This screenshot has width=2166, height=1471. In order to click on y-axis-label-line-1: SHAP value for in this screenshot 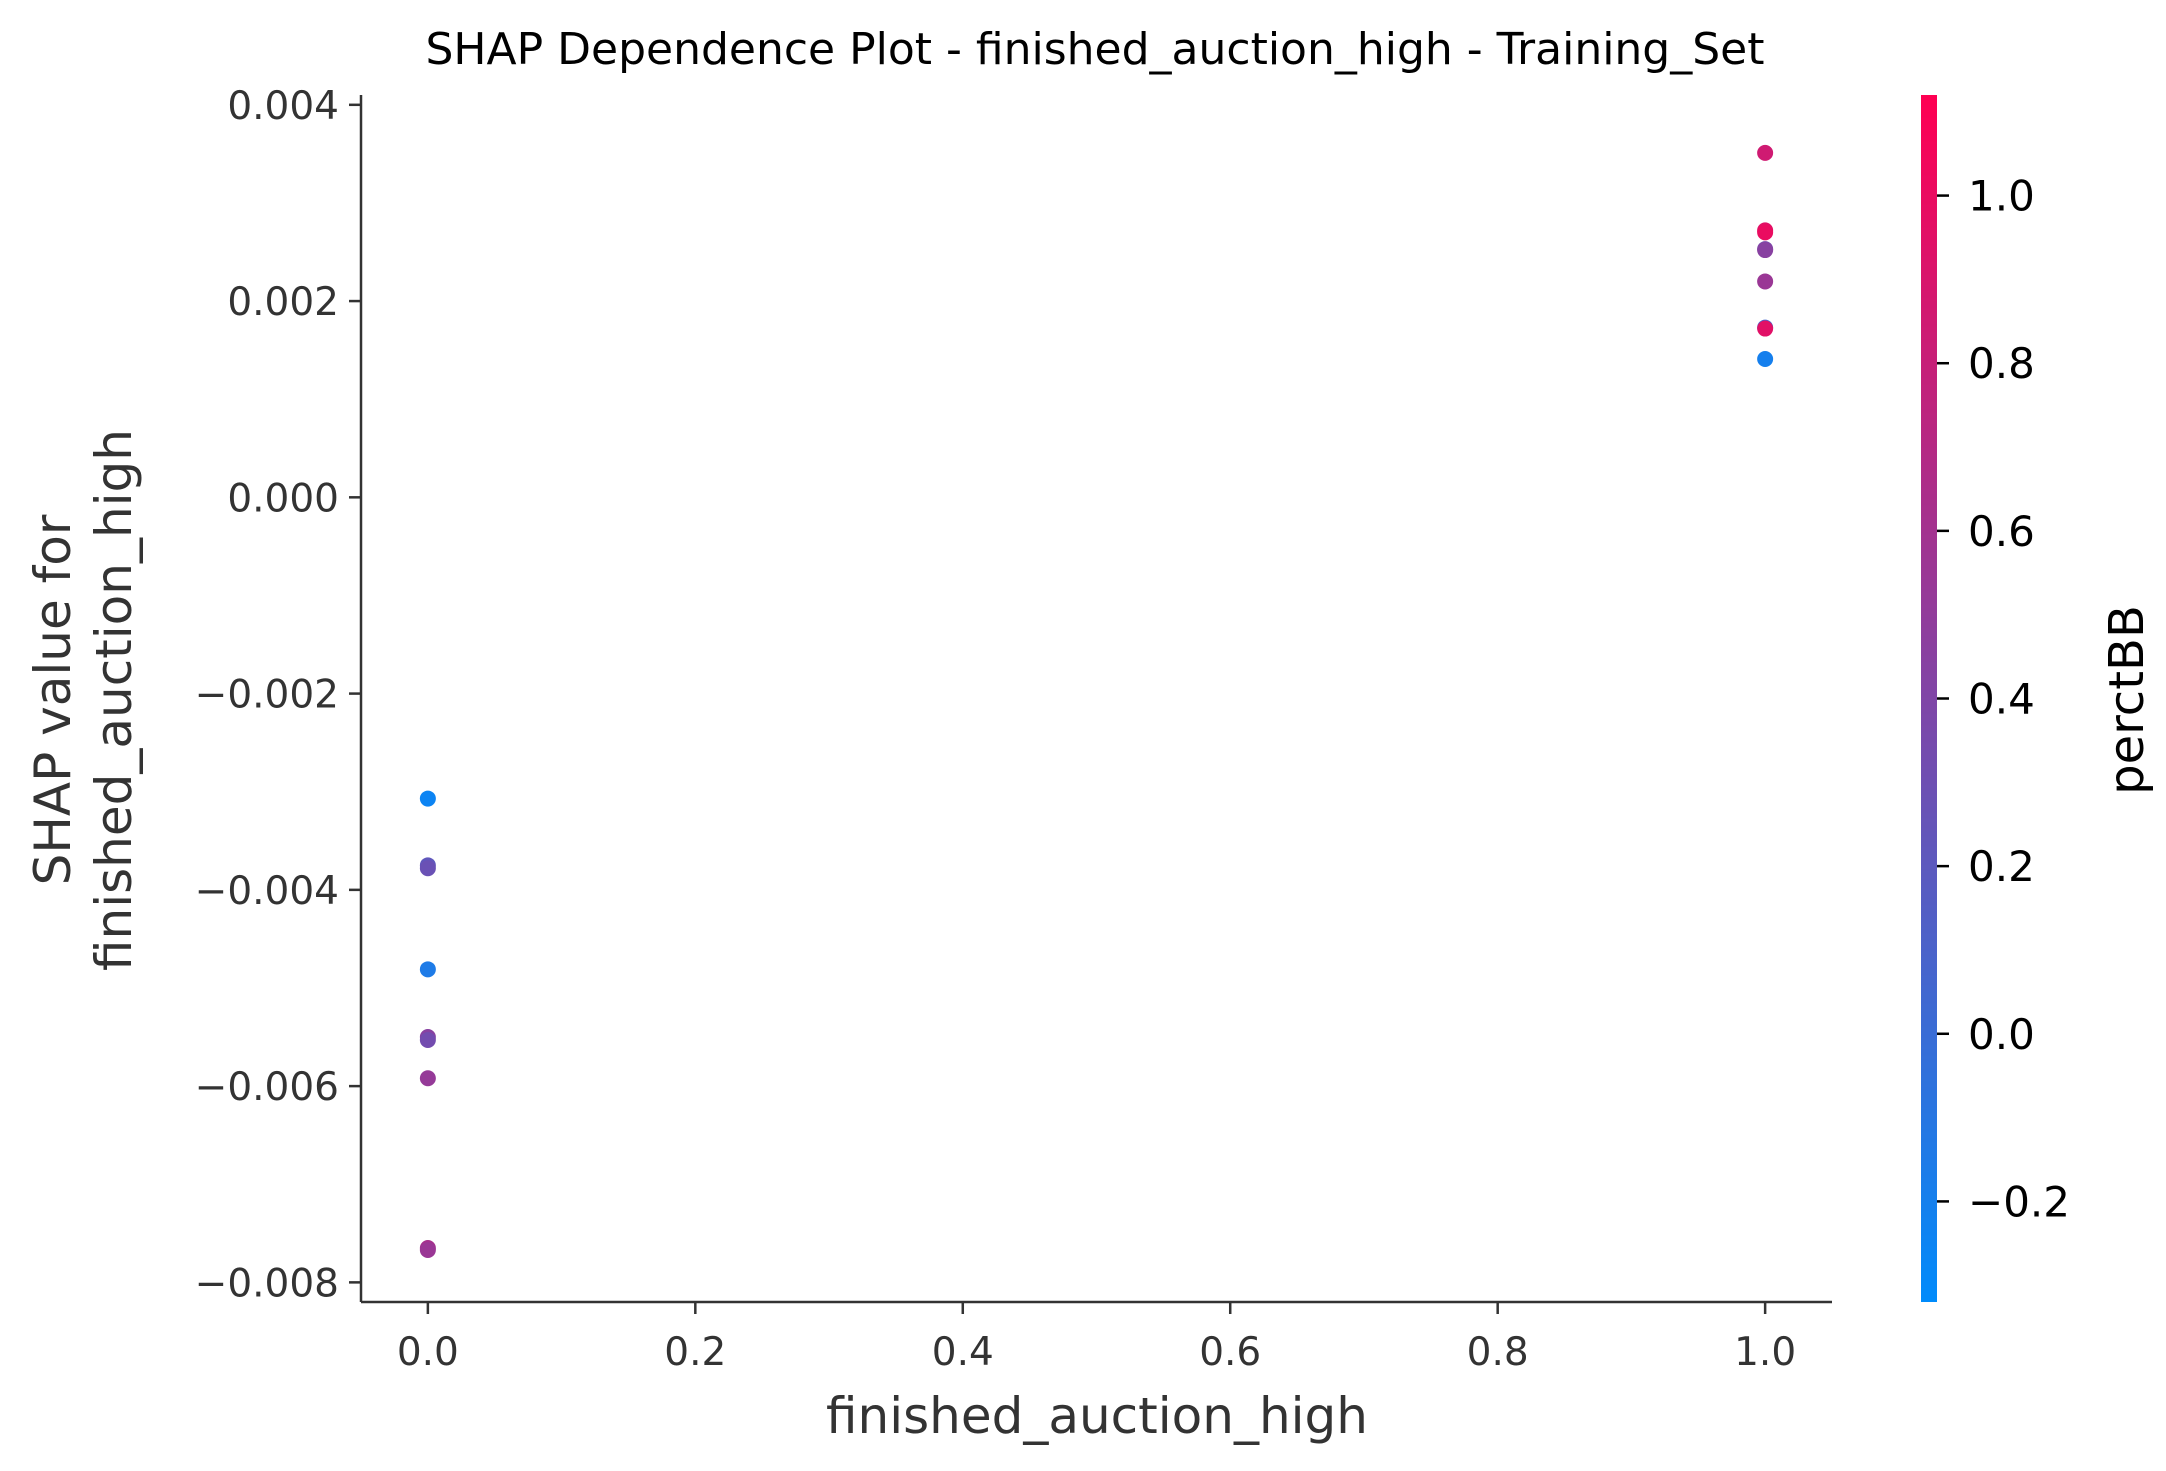, I will do `click(53, 699)`.